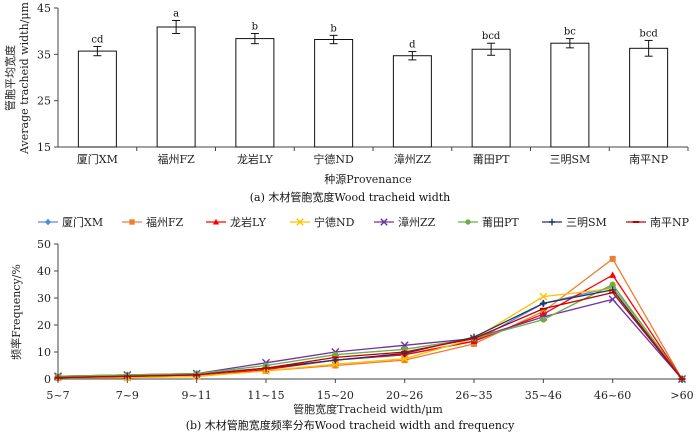 Image resolution: width=700 pixels, height=434 pixels. Describe the element at coordinates (24, 77) in the screenshot. I see `bar-chart-ylabel-en: Average tracheid width/μm` at that location.